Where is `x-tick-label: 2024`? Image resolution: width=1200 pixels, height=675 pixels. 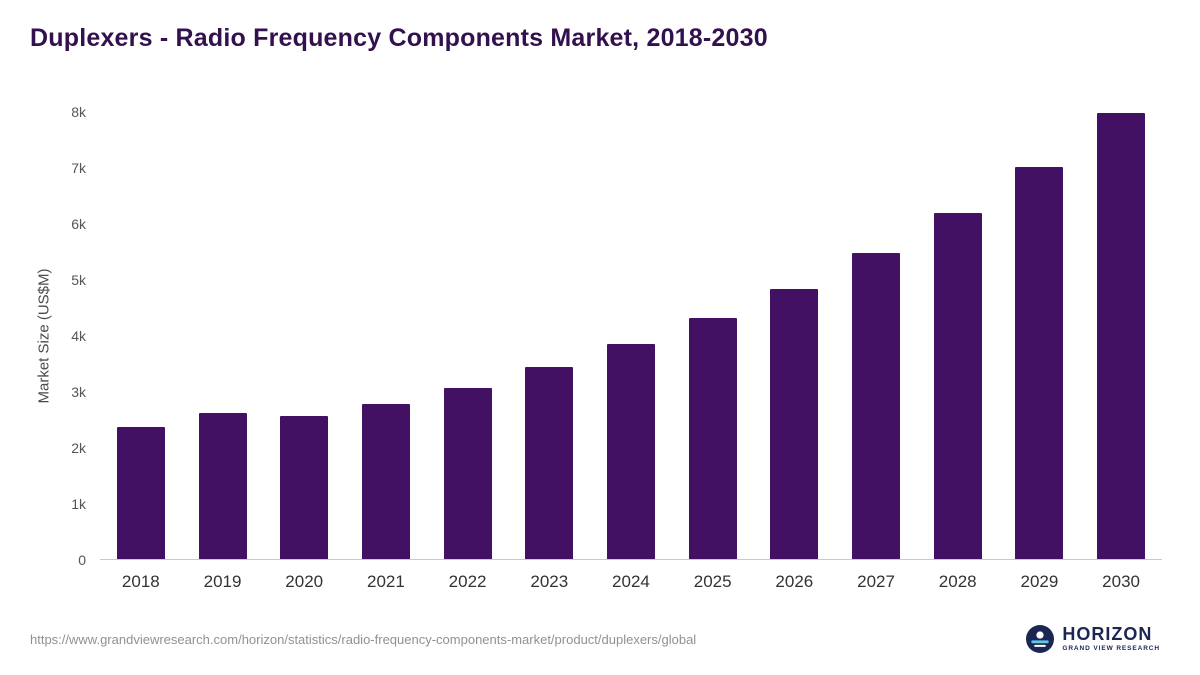
x-tick-label: 2024 is located at coordinates (631, 581).